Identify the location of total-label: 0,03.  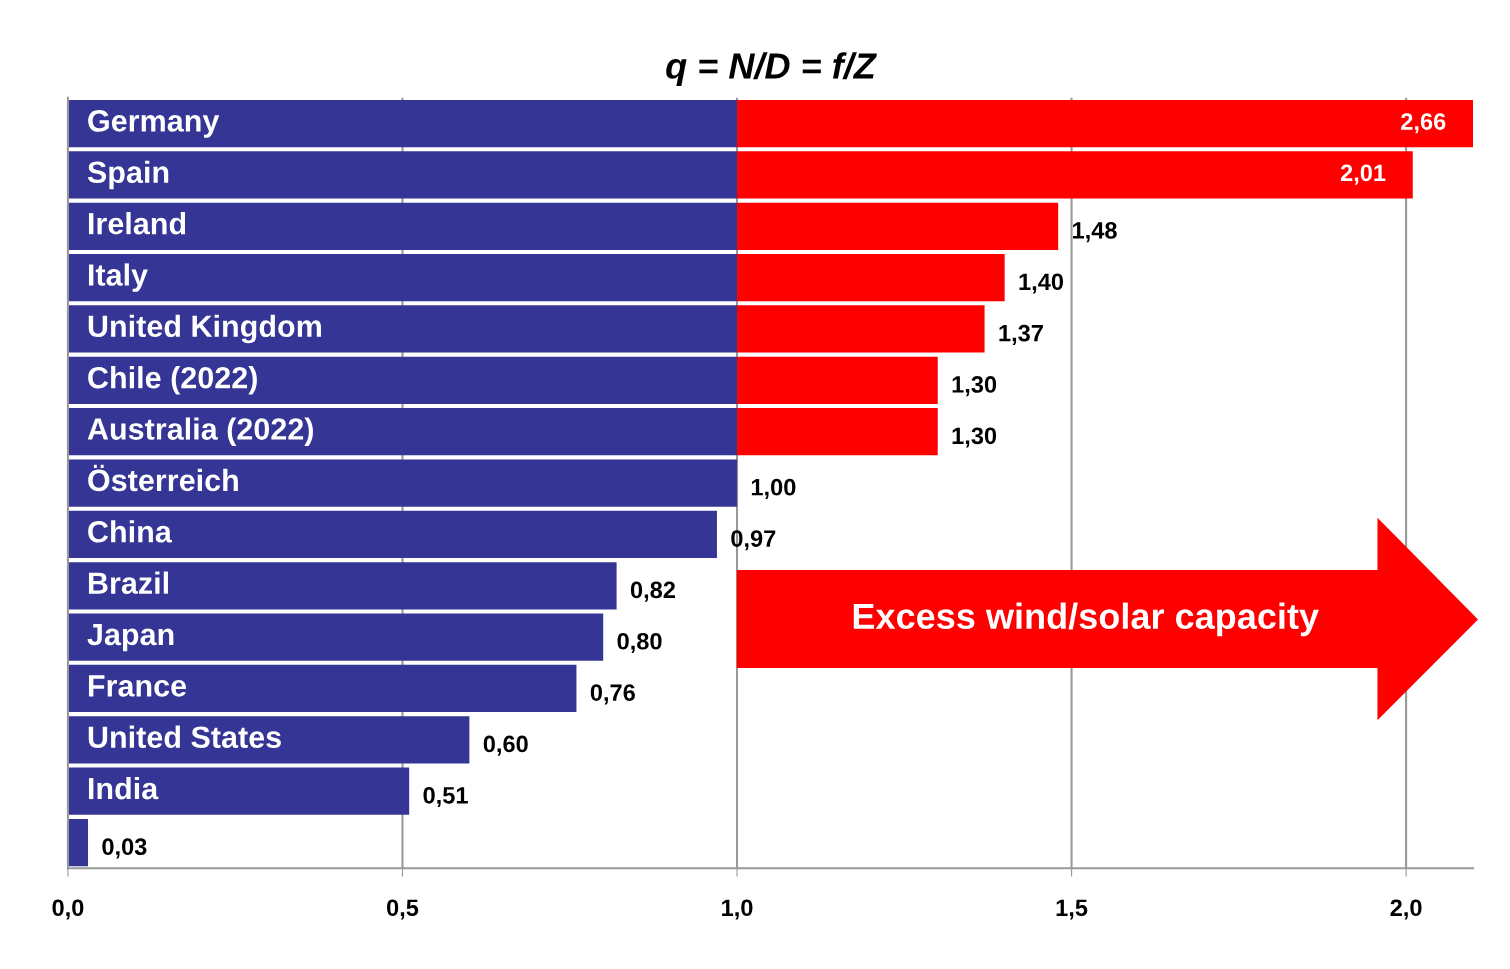
(124, 848).